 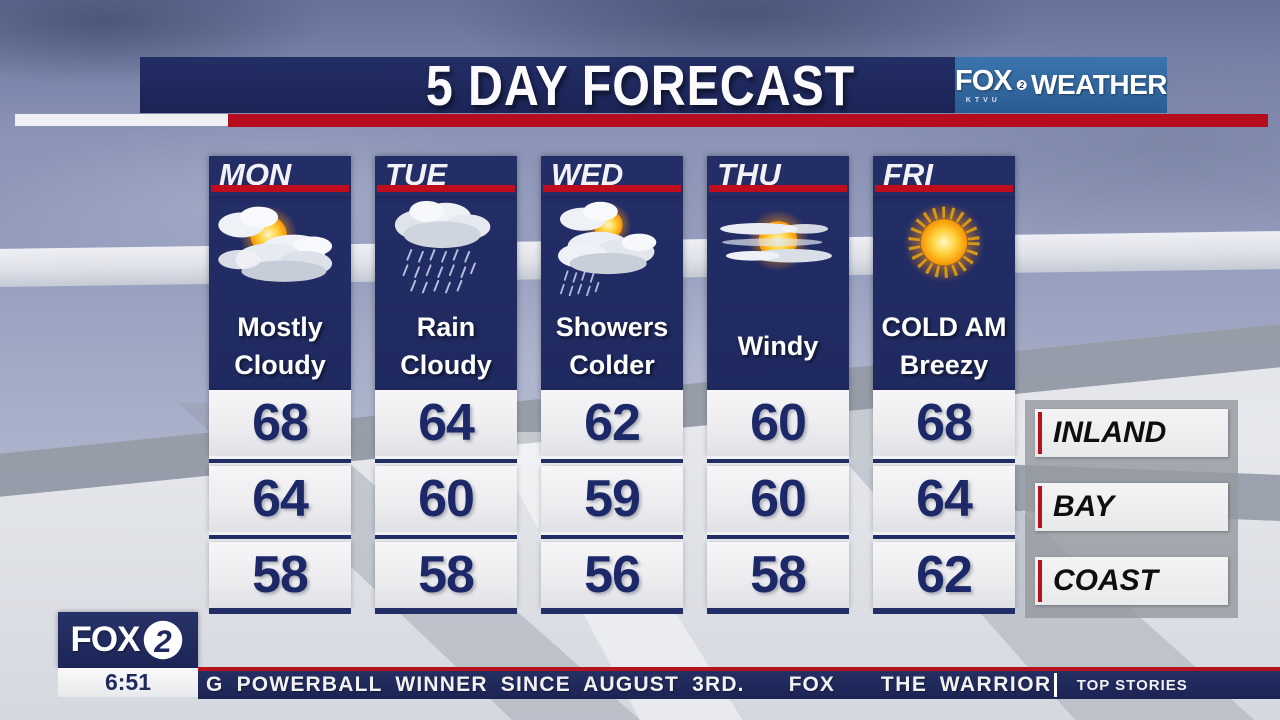 What do you see at coordinates (1099, 84) in the screenshot?
I see `weather-wordmark: WEATHER` at bounding box center [1099, 84].